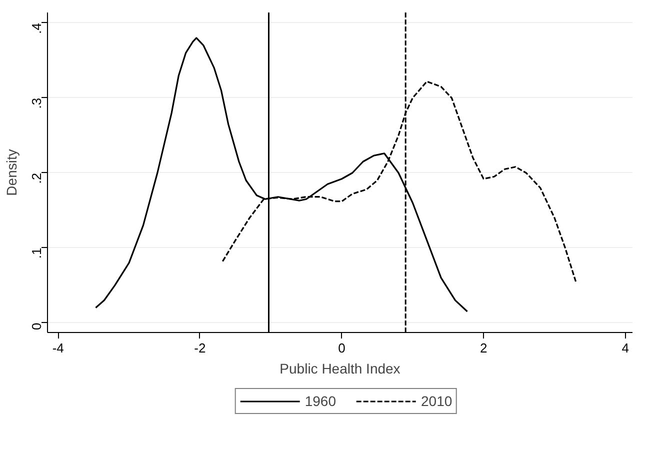 This screenshot has width=665, height=465. Describe the element at coordinates (626, 348) in the screenshot. I see `x-tick-label: 4` at that location.